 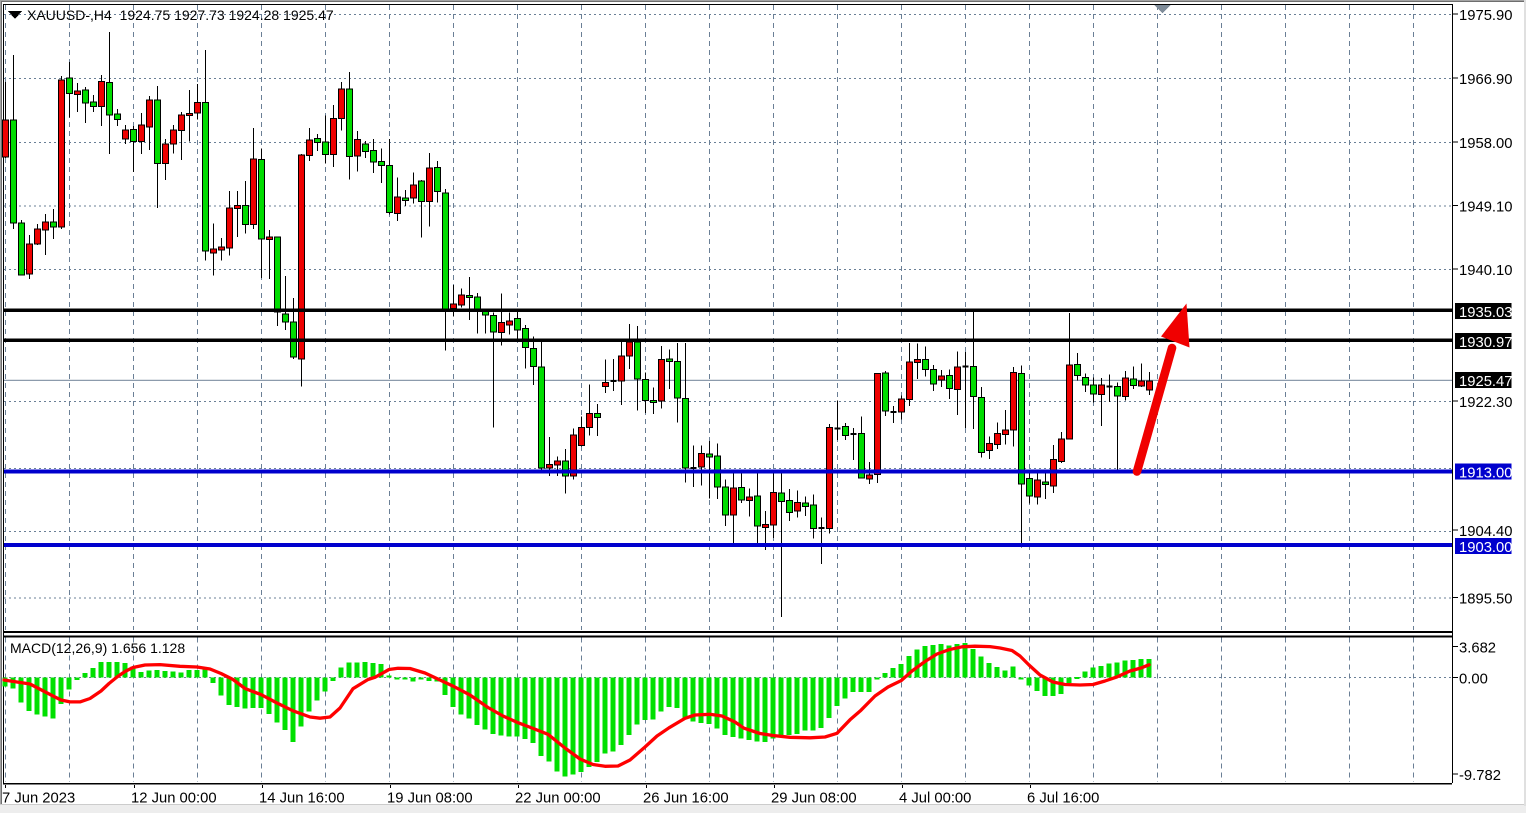 What do you see at coordinates (1486, 473) in the screenshot?
I see `svg-text: 1913.00` at bounding box center [1486, 473].